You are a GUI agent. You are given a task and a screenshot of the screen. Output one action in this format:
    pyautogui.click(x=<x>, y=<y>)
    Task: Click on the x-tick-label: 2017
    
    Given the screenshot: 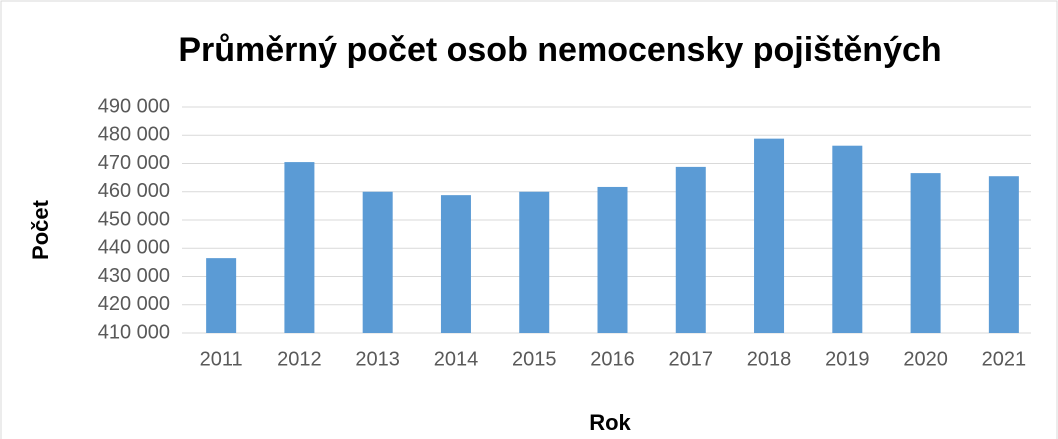 What is the action you would take?
    pyautogui.click(x=691, y=359)
    